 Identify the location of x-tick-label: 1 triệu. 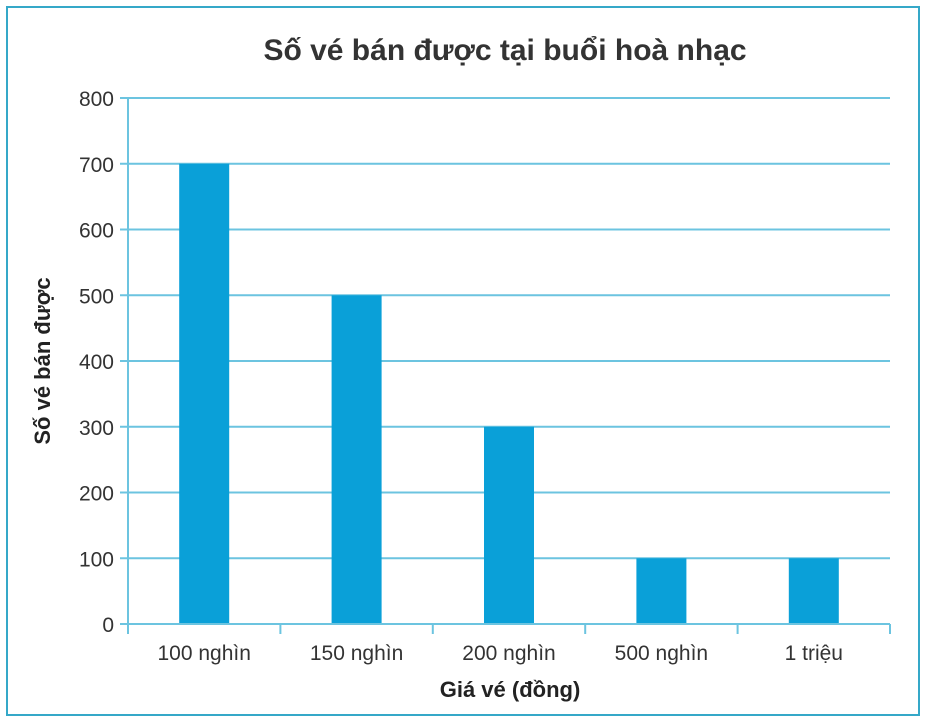
(814, 653).